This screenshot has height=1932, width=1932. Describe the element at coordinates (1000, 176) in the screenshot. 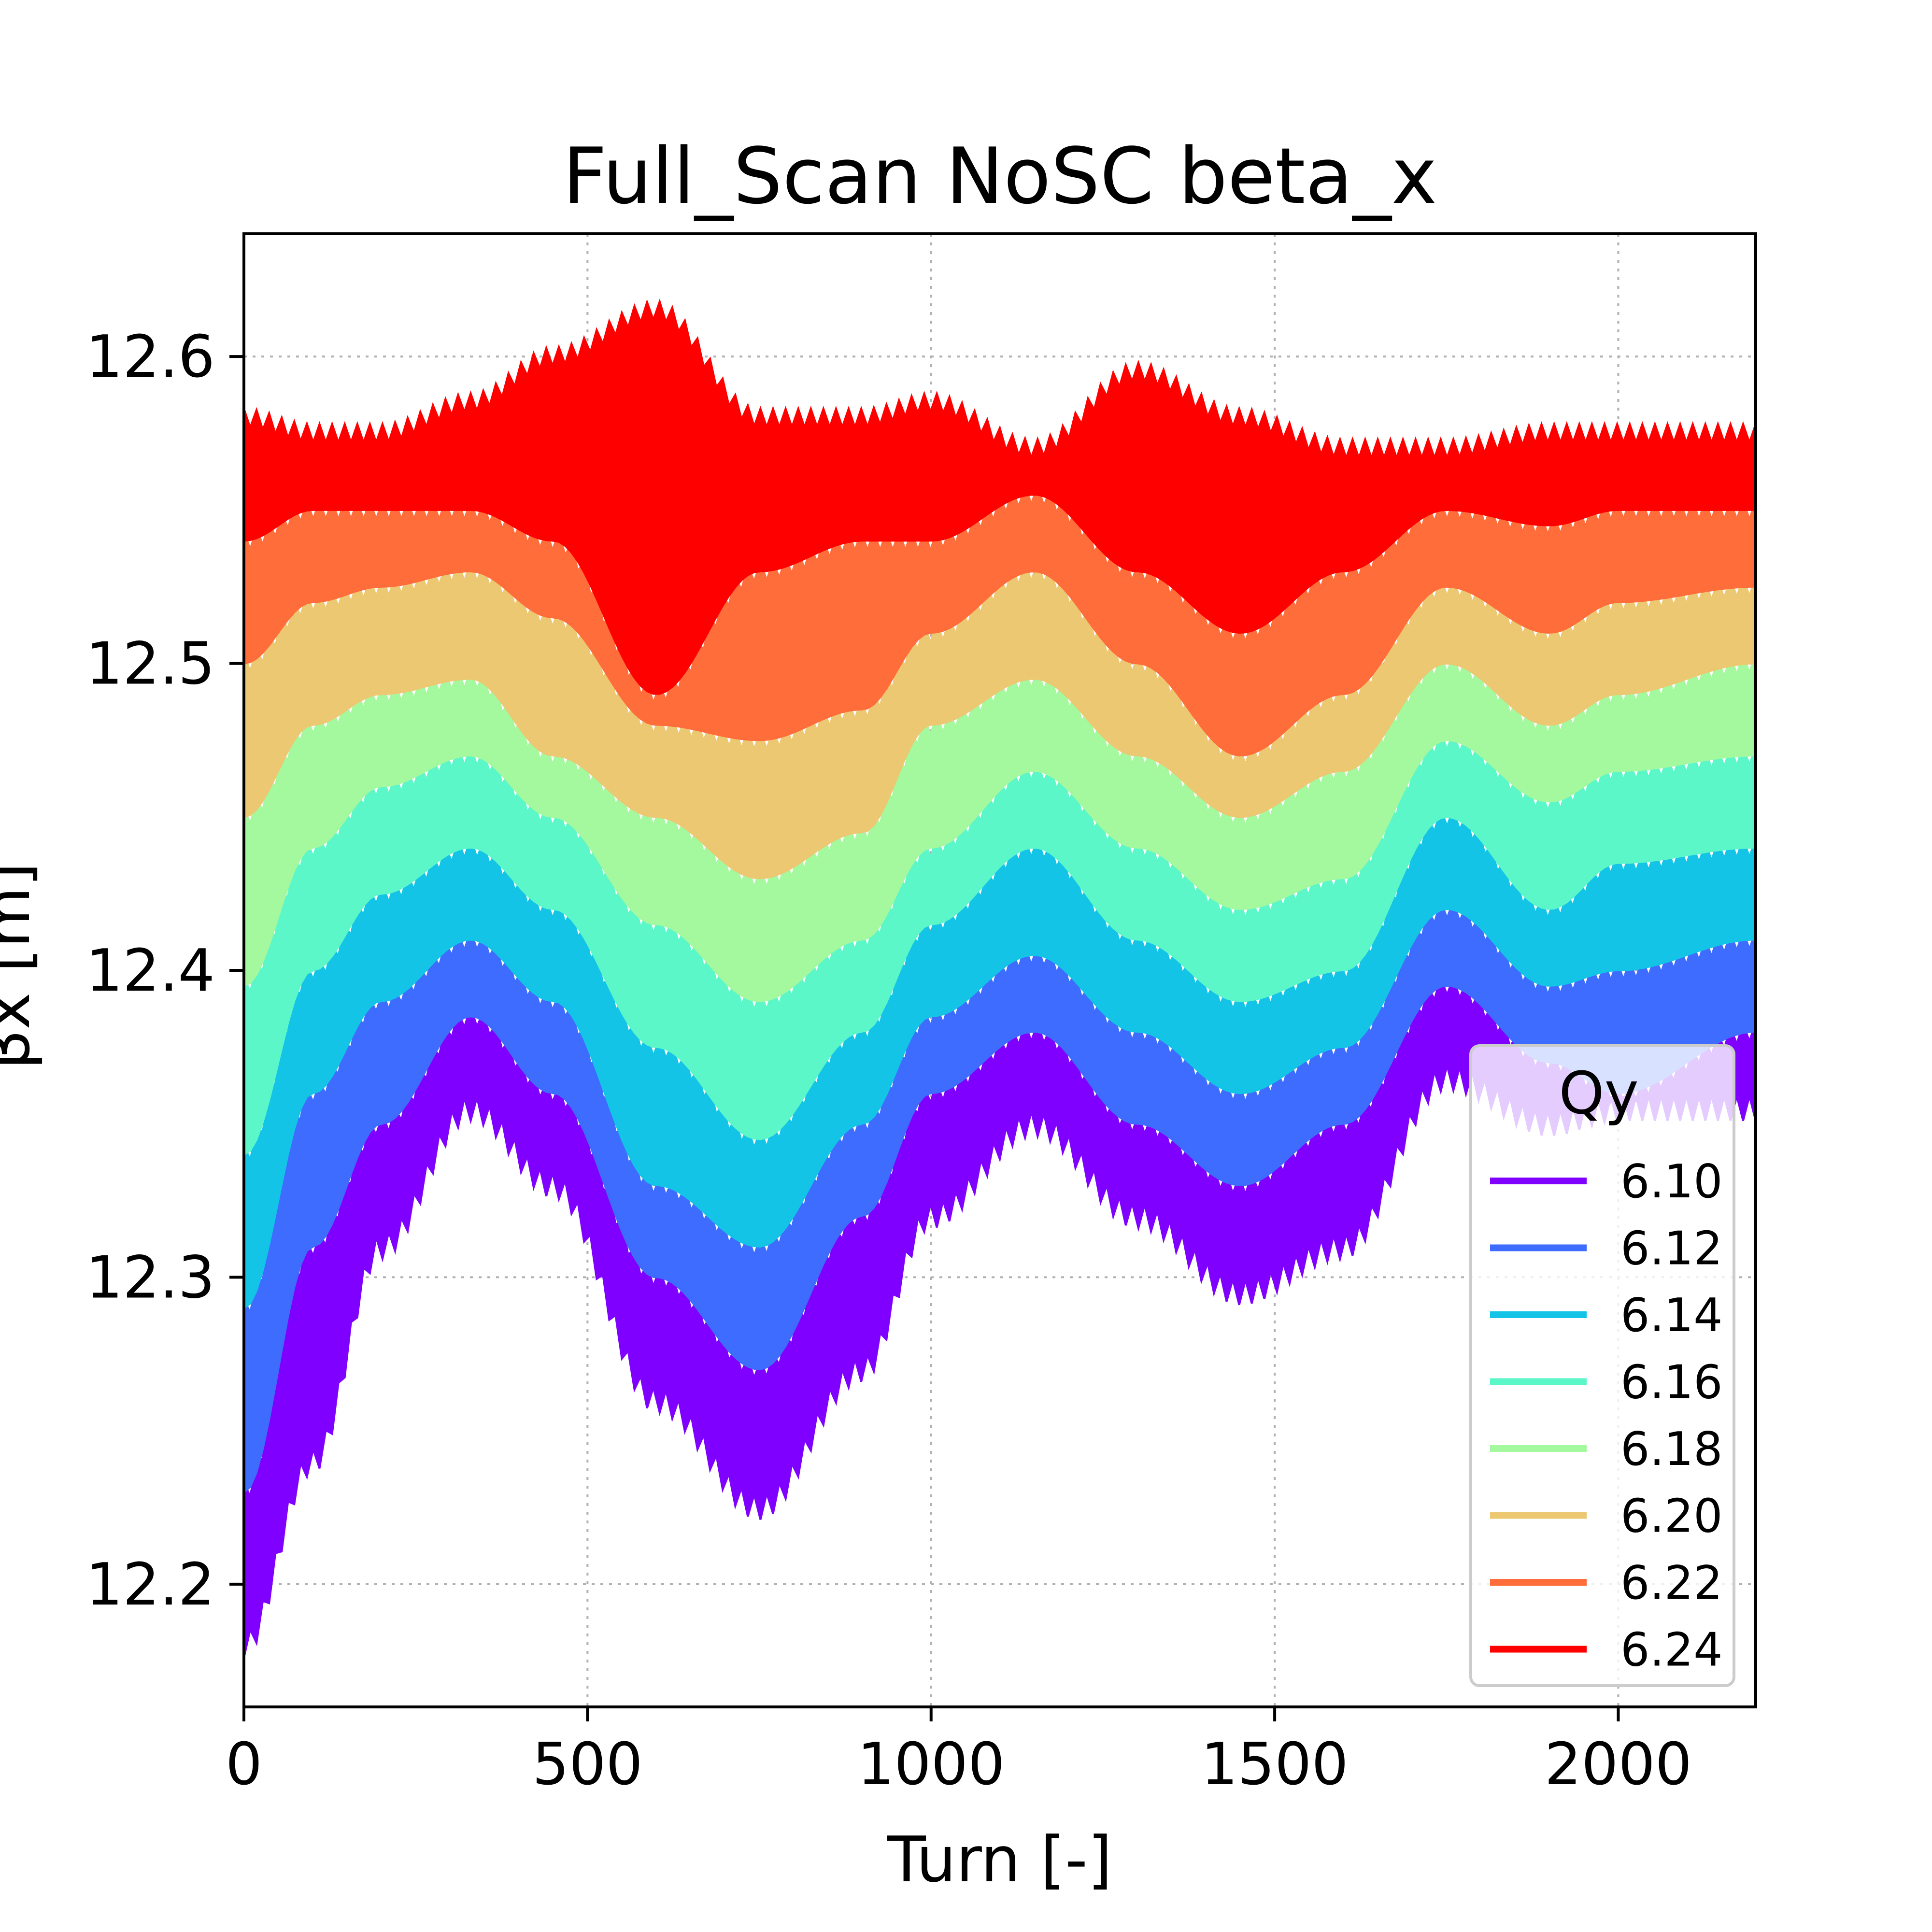

I see `chart-title: Full_Scan NoSC beta_x` at that location.